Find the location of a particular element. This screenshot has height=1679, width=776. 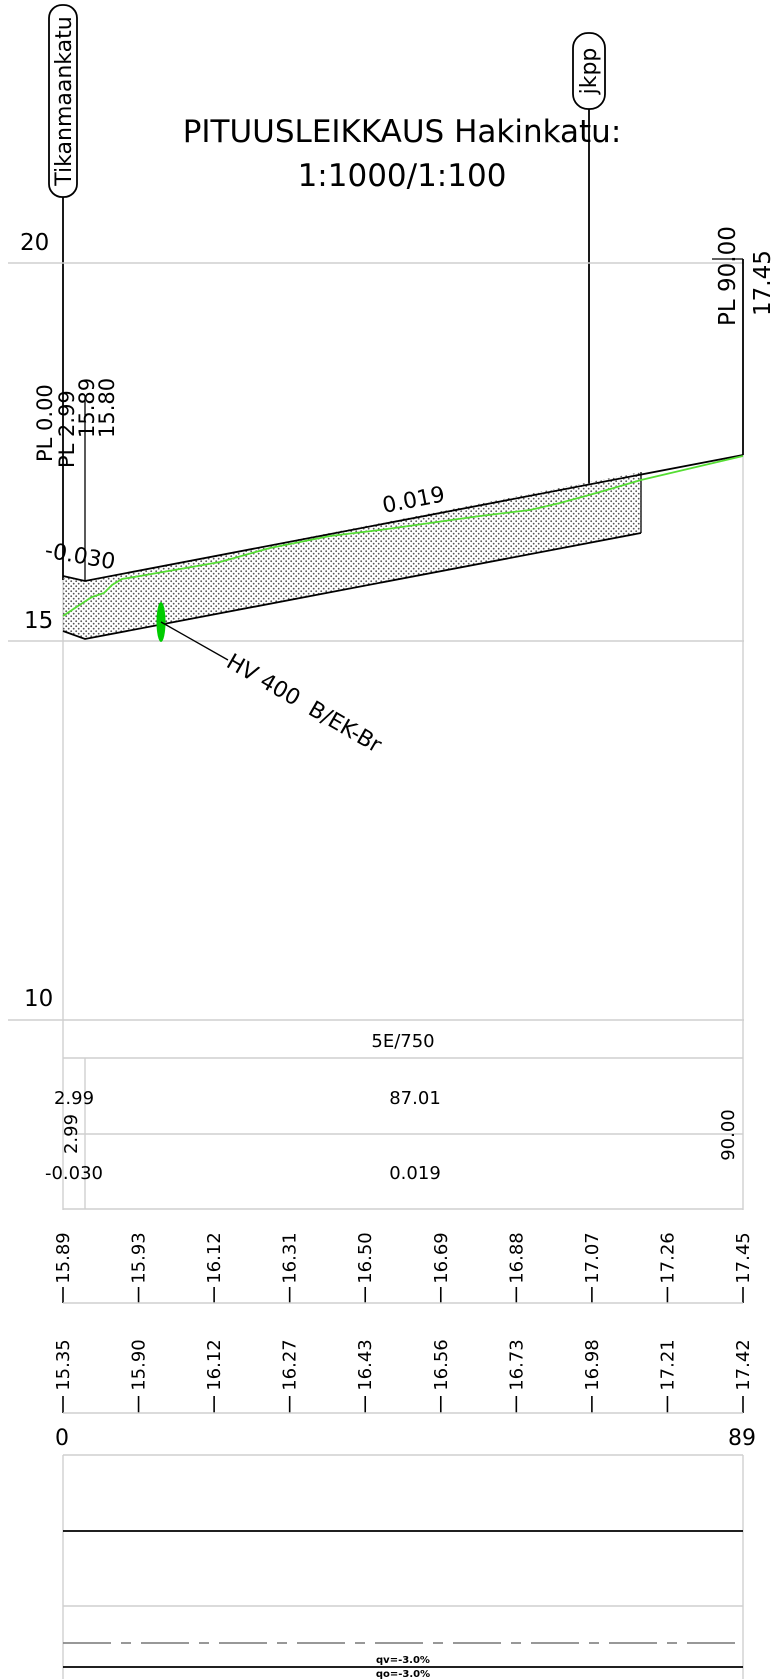

band-end-station: 90.00 is located at coordinates (728, 1135).